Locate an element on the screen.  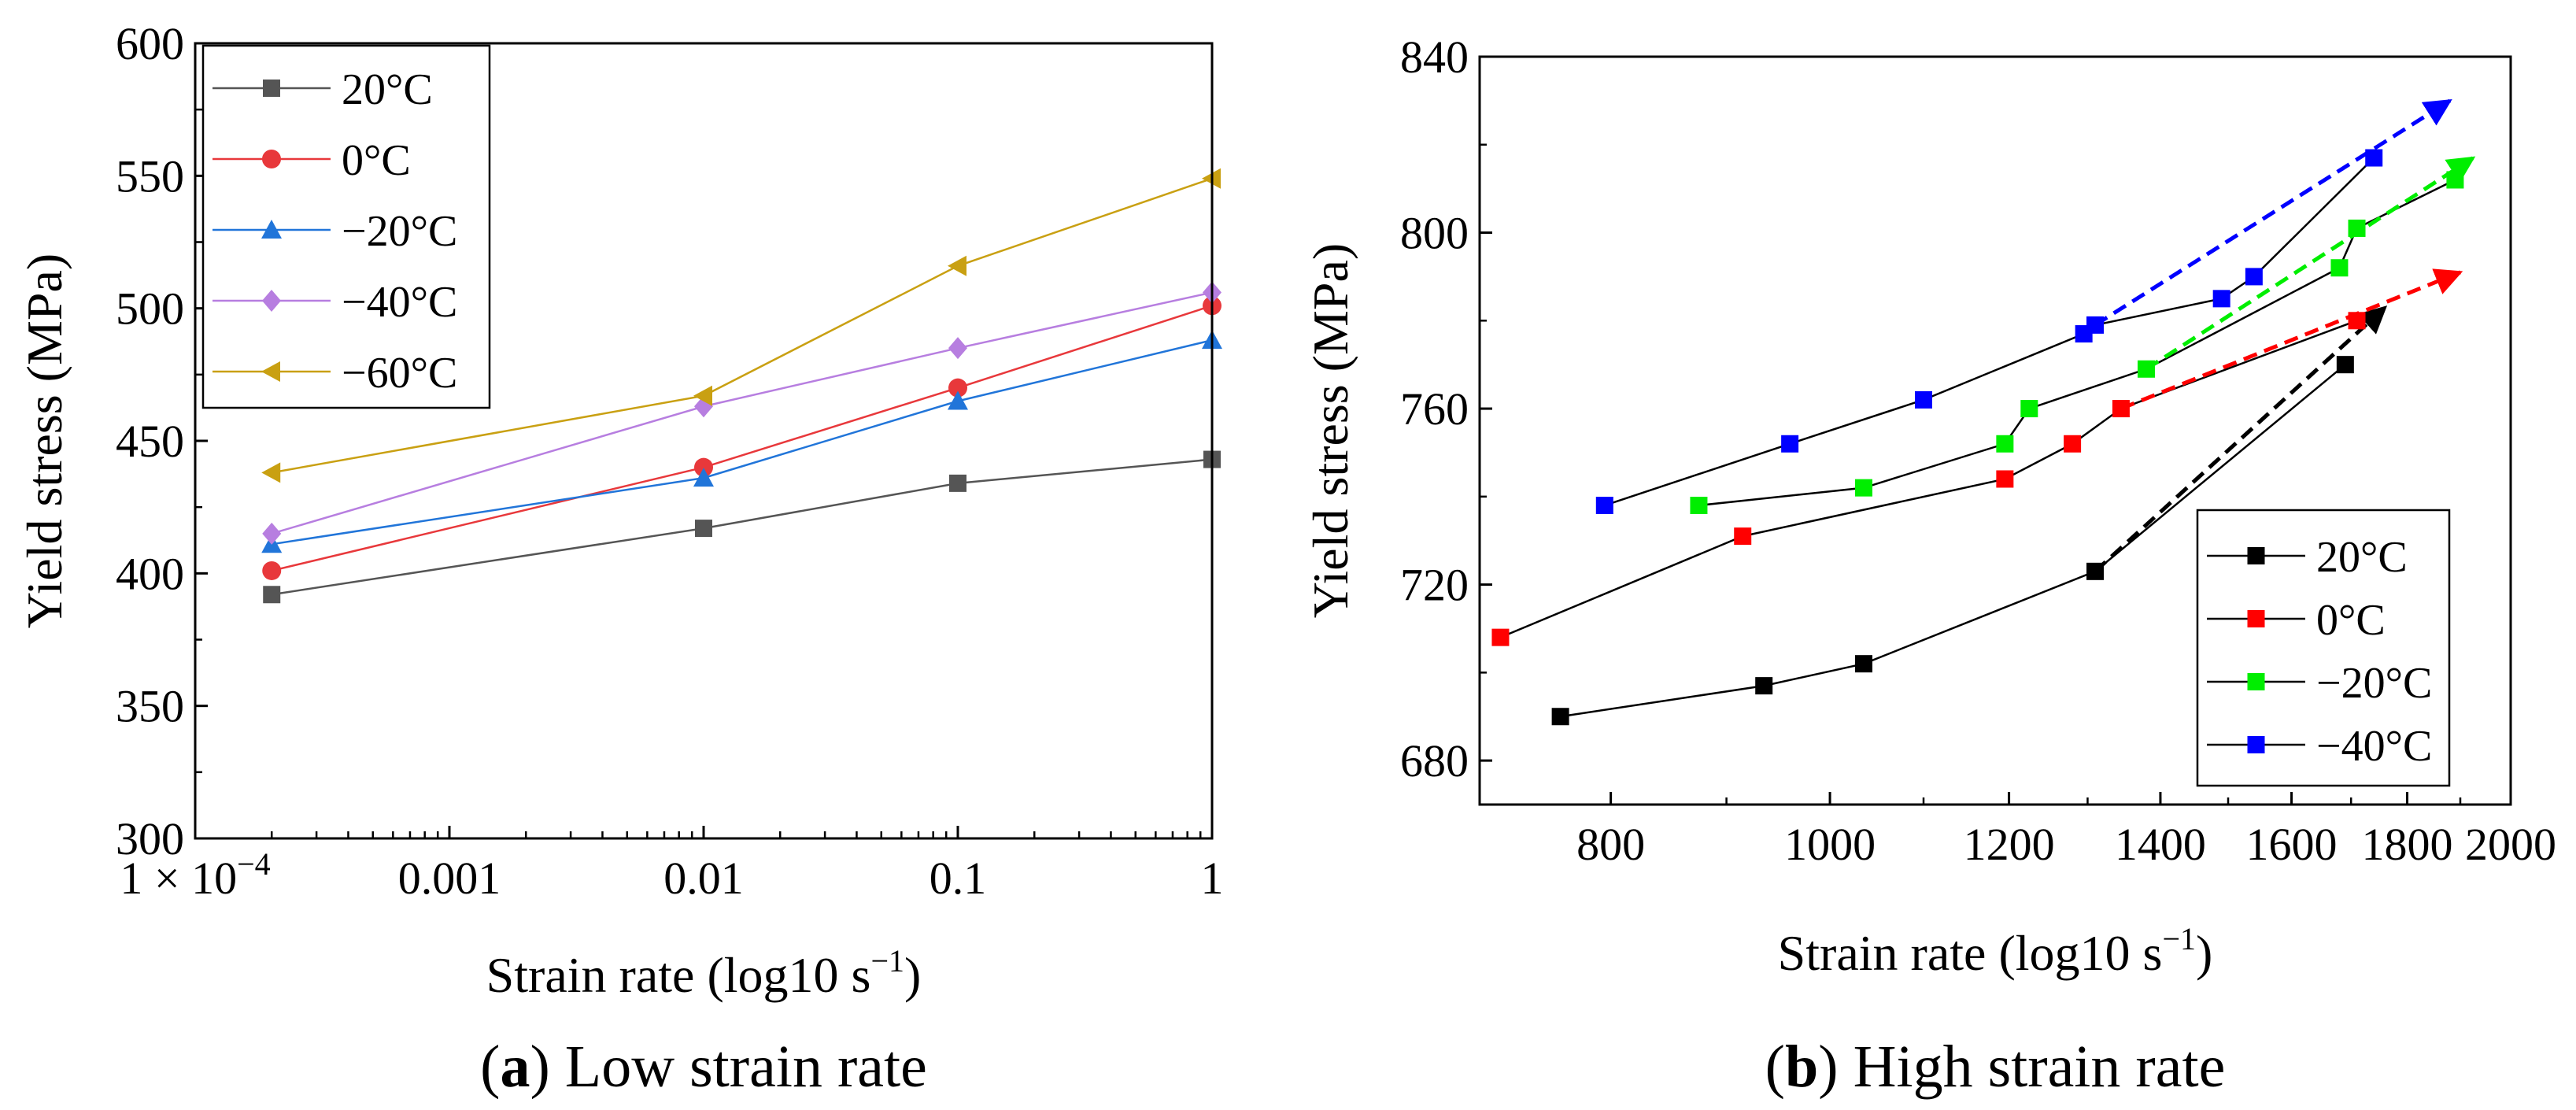
panel-a-series is located at coordinates (741, 386).